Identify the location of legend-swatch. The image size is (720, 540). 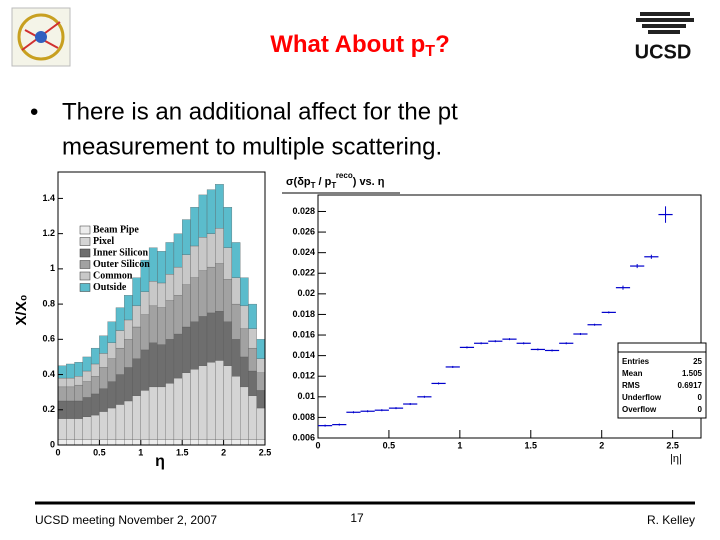
(85, 241).